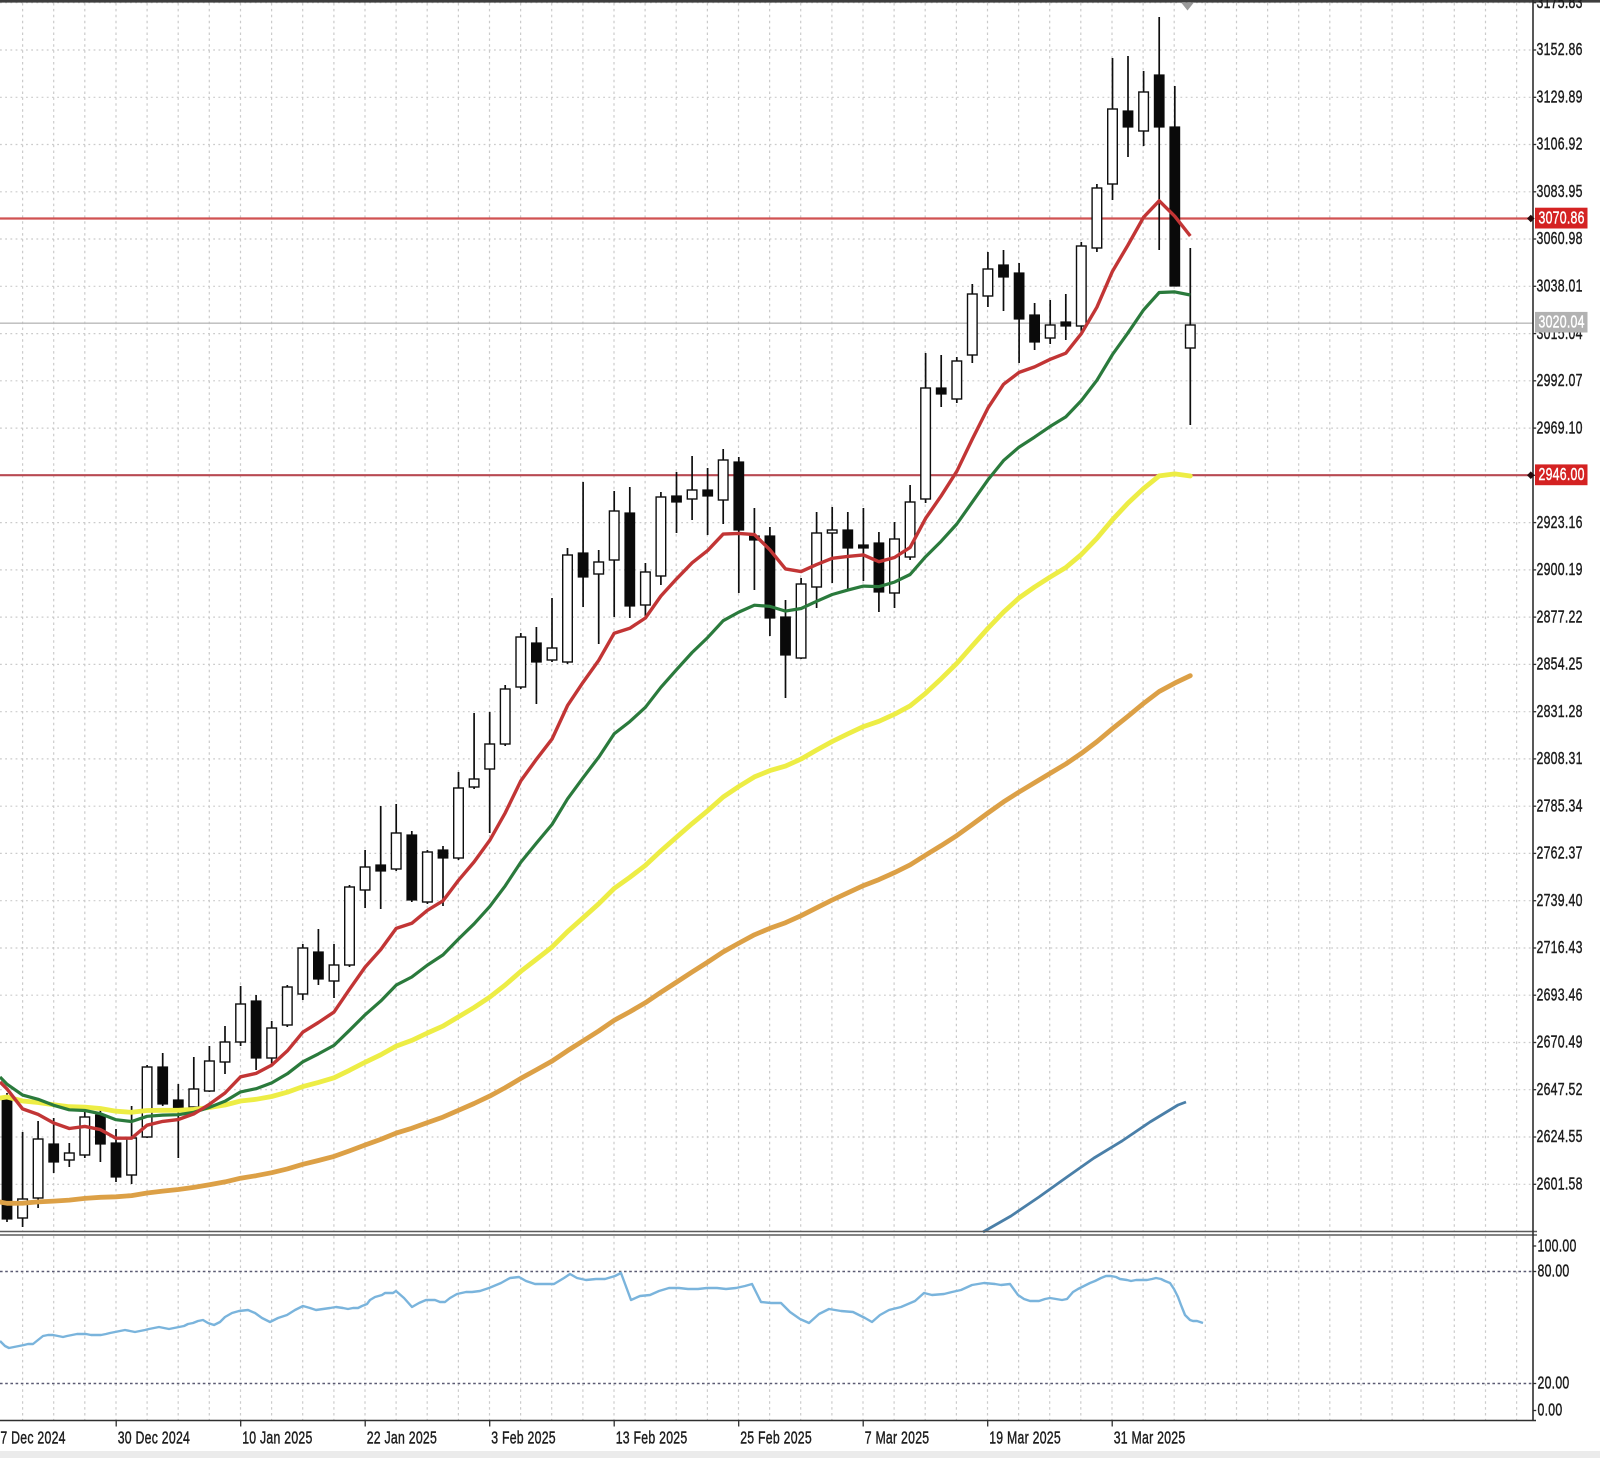 The width and height of the screenshot is (1600, 1458). I want to click on svg-text: 0.00, so click(1550, 1411).